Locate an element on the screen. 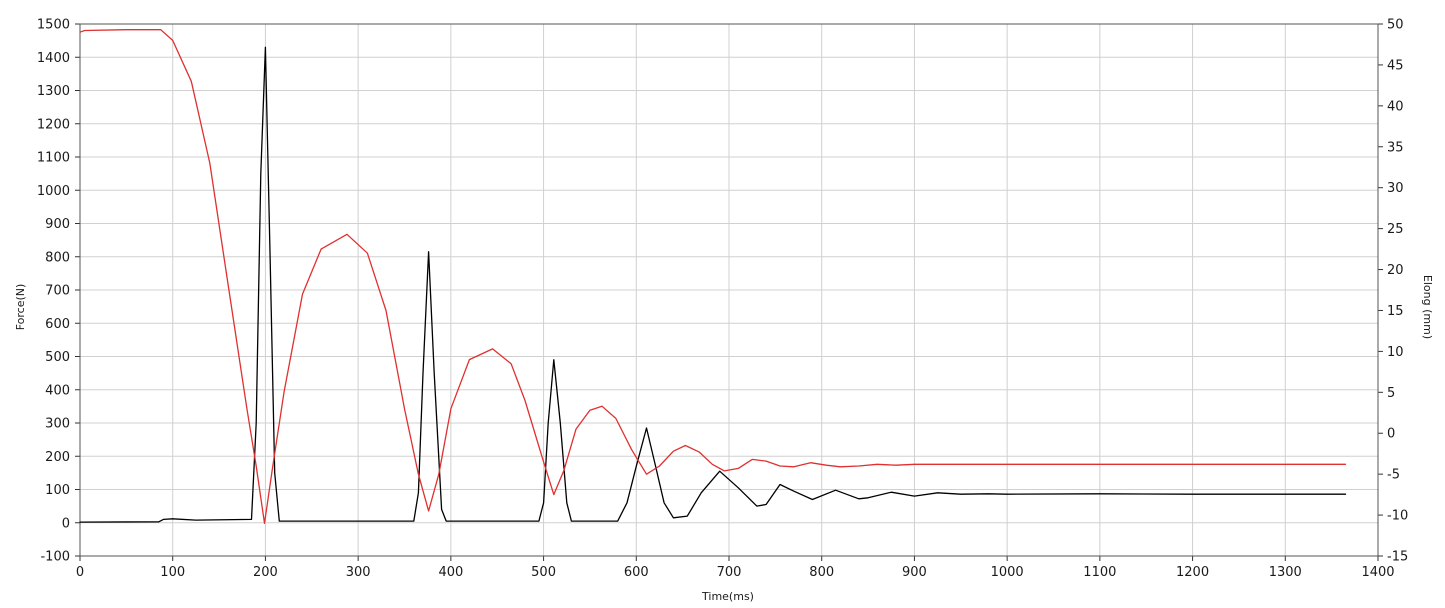 Image resolution: width=1445 pixels, height=608 pixels. y-tick-label: 1000 is located at coordinates (53, 191).